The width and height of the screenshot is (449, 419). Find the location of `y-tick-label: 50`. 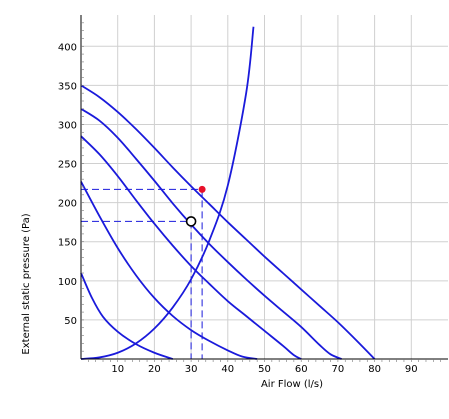

y-tick-label: 50 is located at coordinates (70, 321).